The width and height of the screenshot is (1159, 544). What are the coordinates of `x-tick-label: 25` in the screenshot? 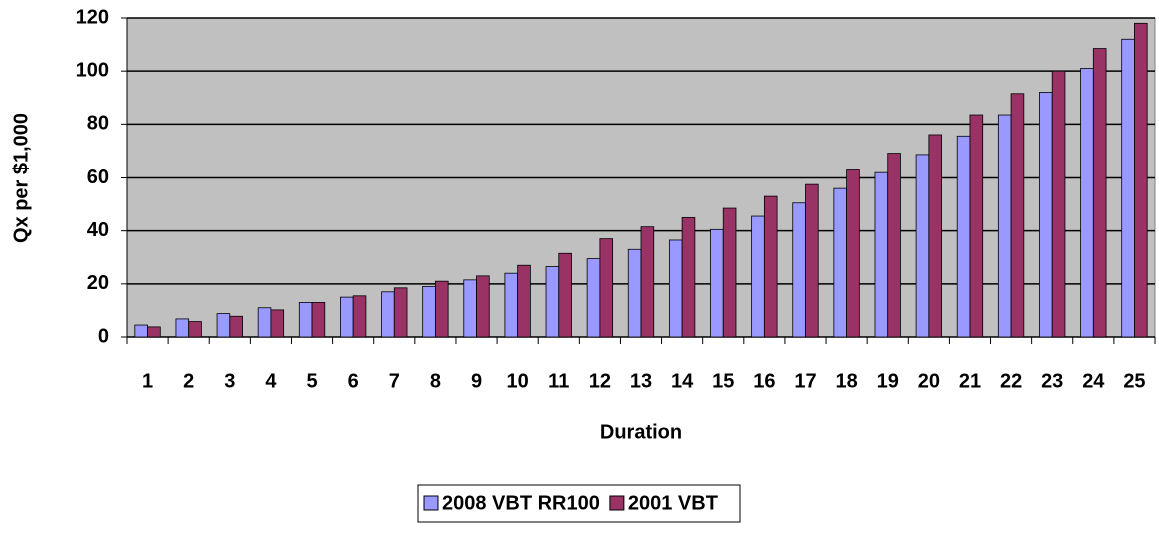 It's located at (1134, 381).